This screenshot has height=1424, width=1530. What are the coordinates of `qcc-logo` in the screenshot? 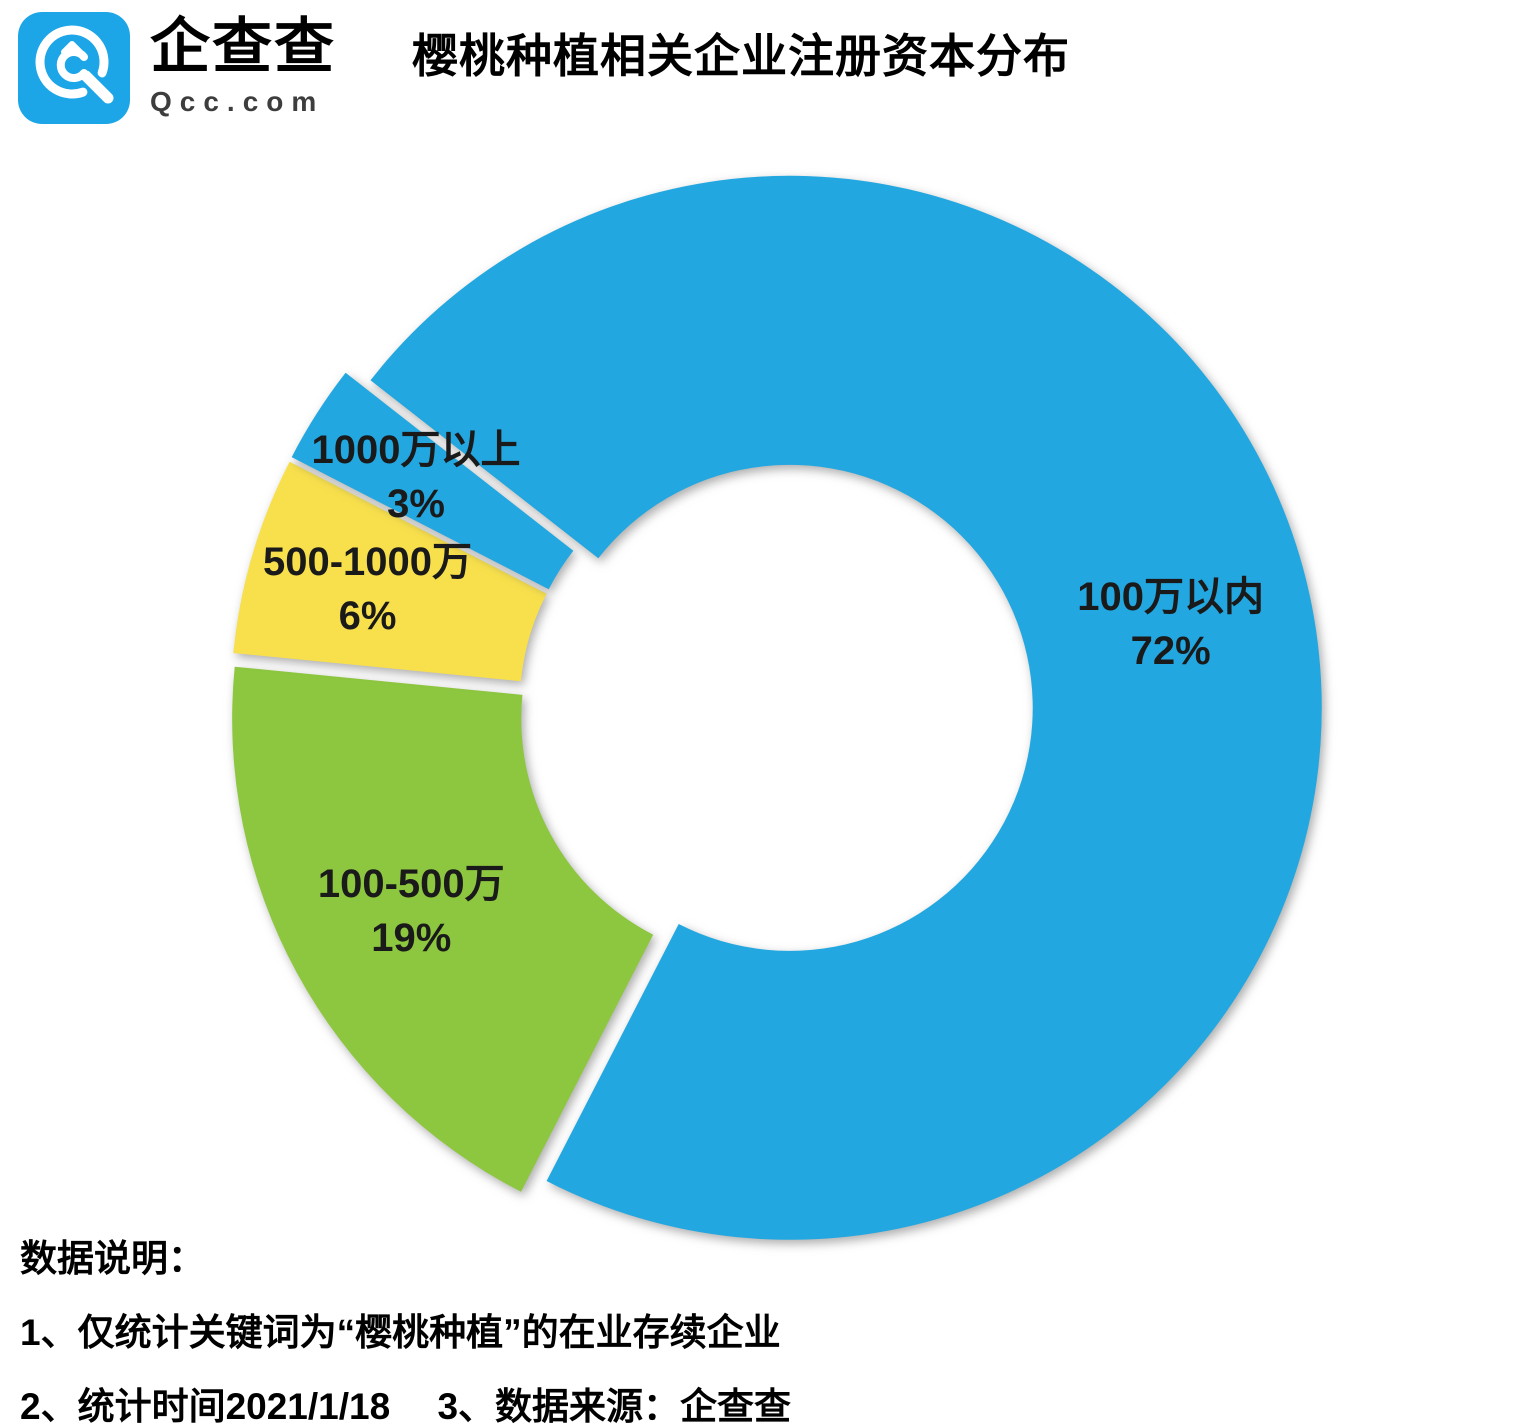 It's located at (74, 68).